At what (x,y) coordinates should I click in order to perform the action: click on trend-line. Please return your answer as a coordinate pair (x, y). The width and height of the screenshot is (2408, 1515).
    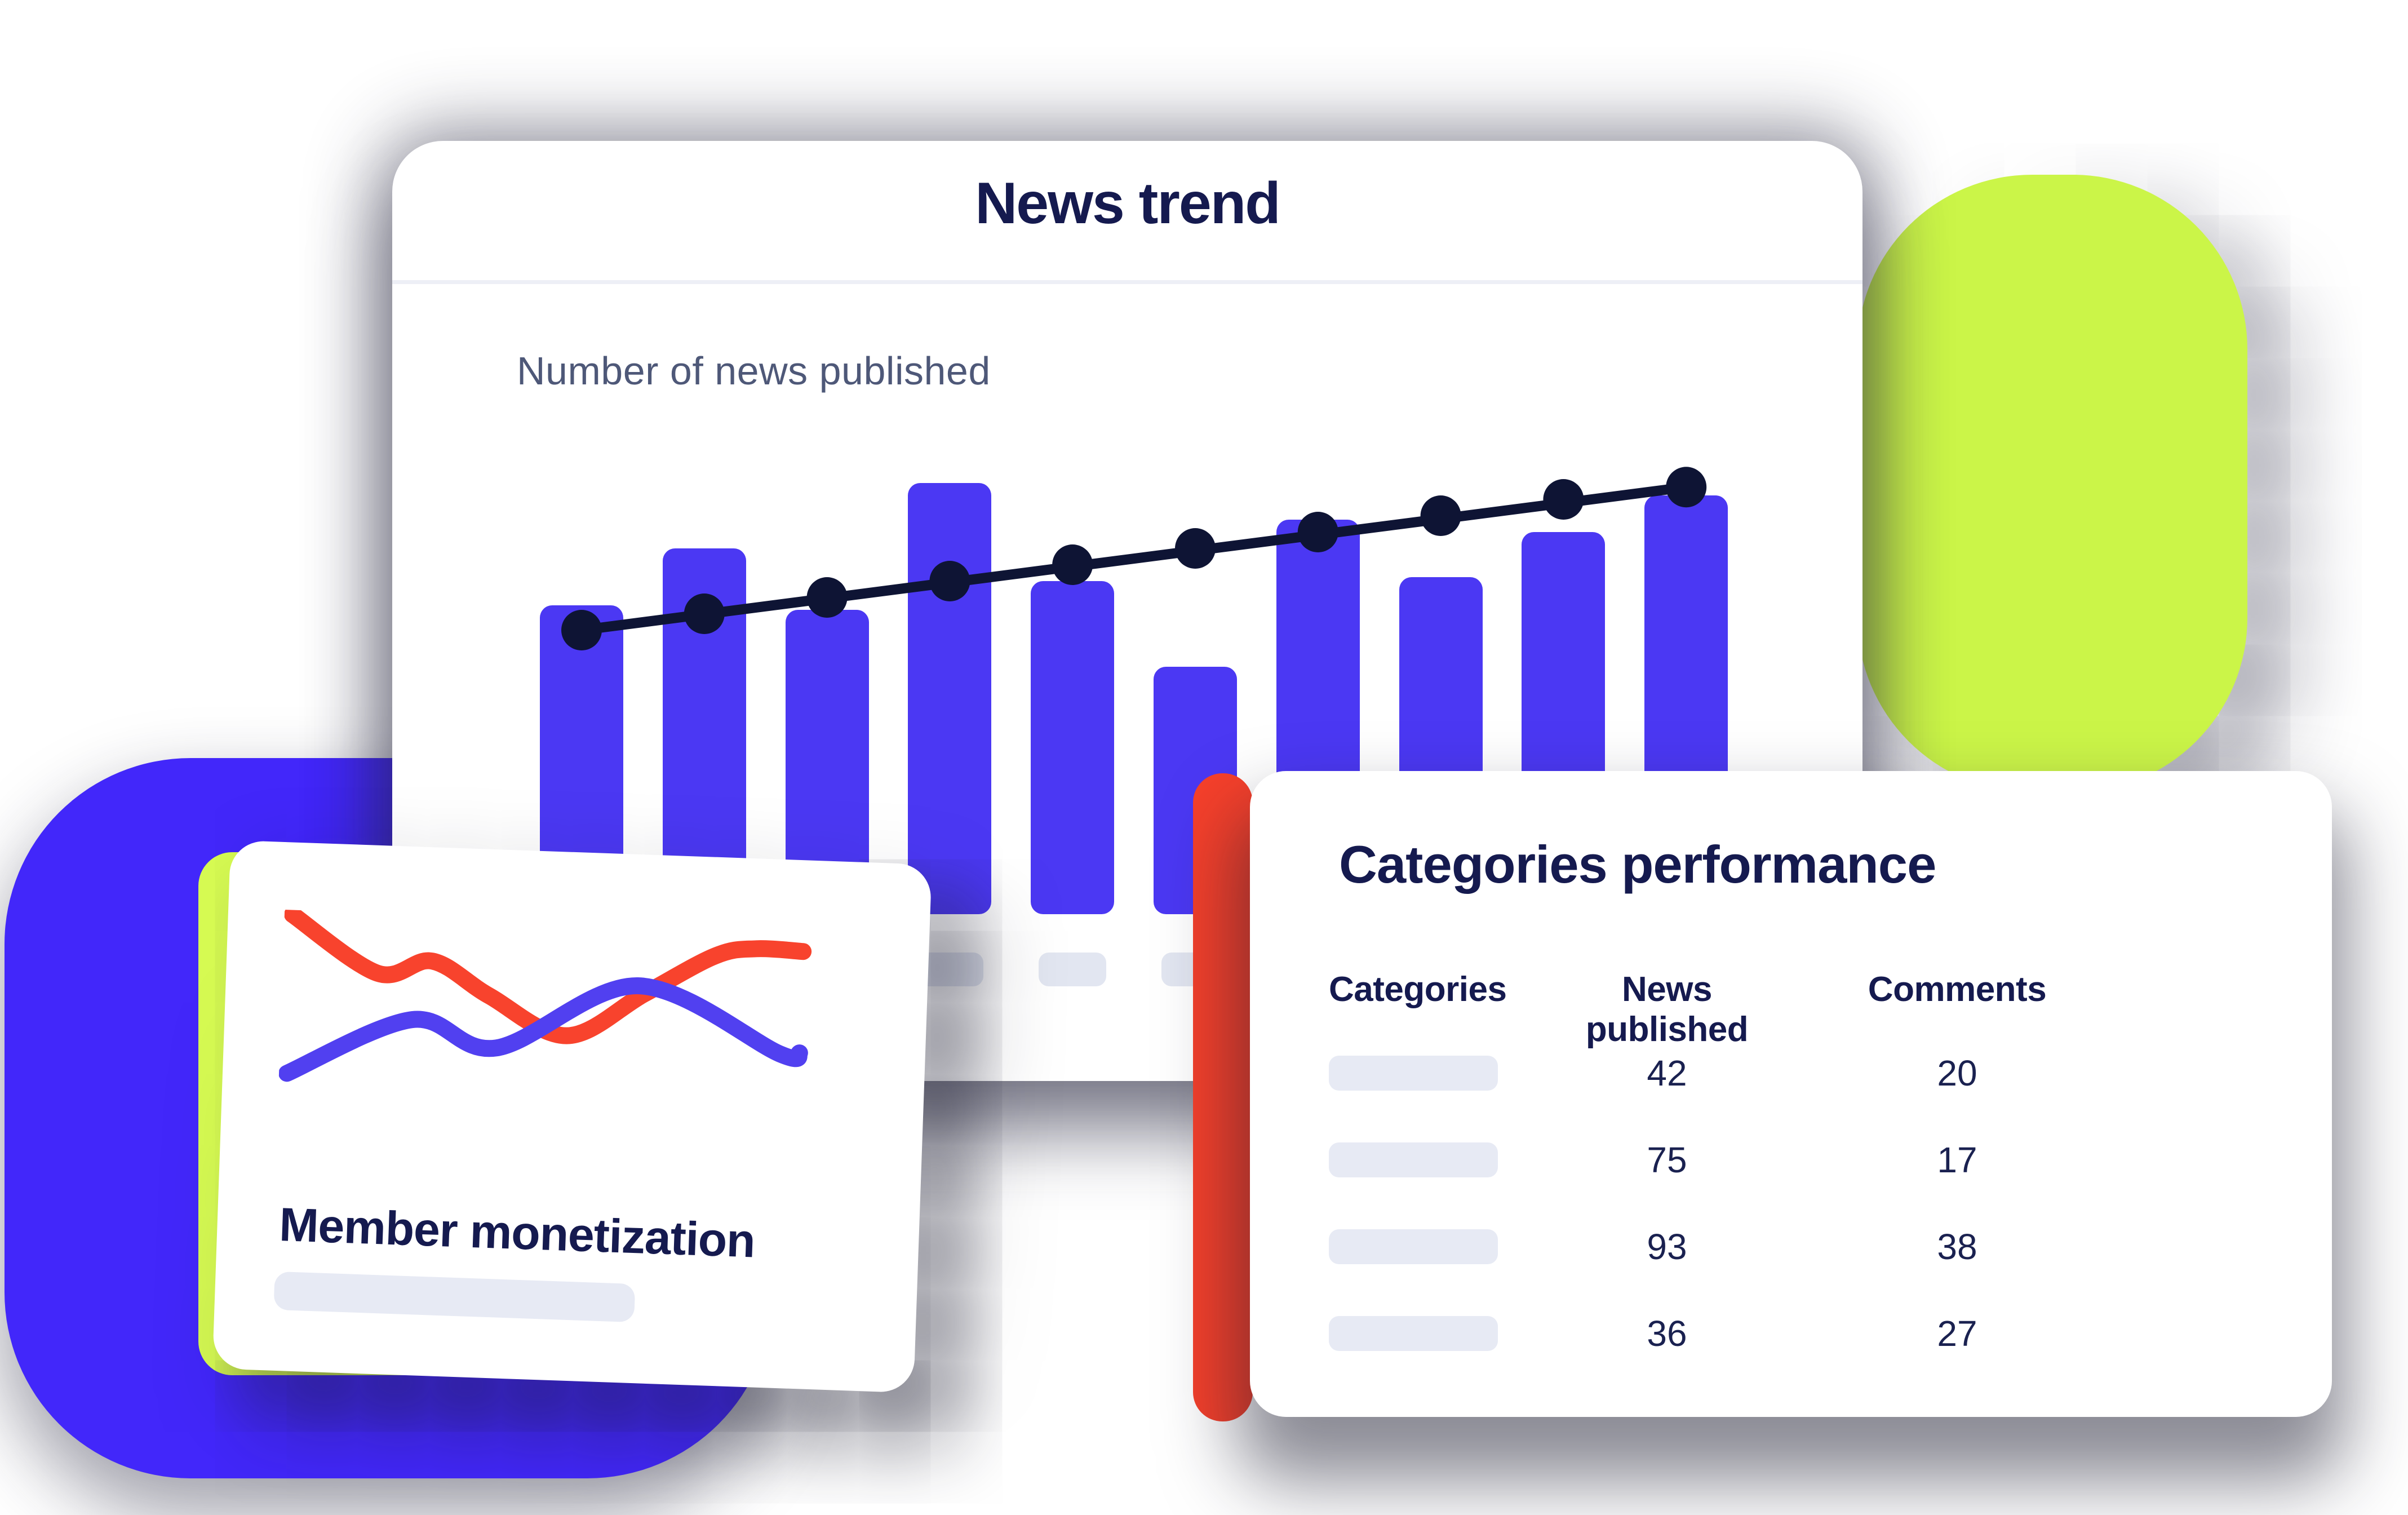
    Looking at the image, I should click on (1134, 558).